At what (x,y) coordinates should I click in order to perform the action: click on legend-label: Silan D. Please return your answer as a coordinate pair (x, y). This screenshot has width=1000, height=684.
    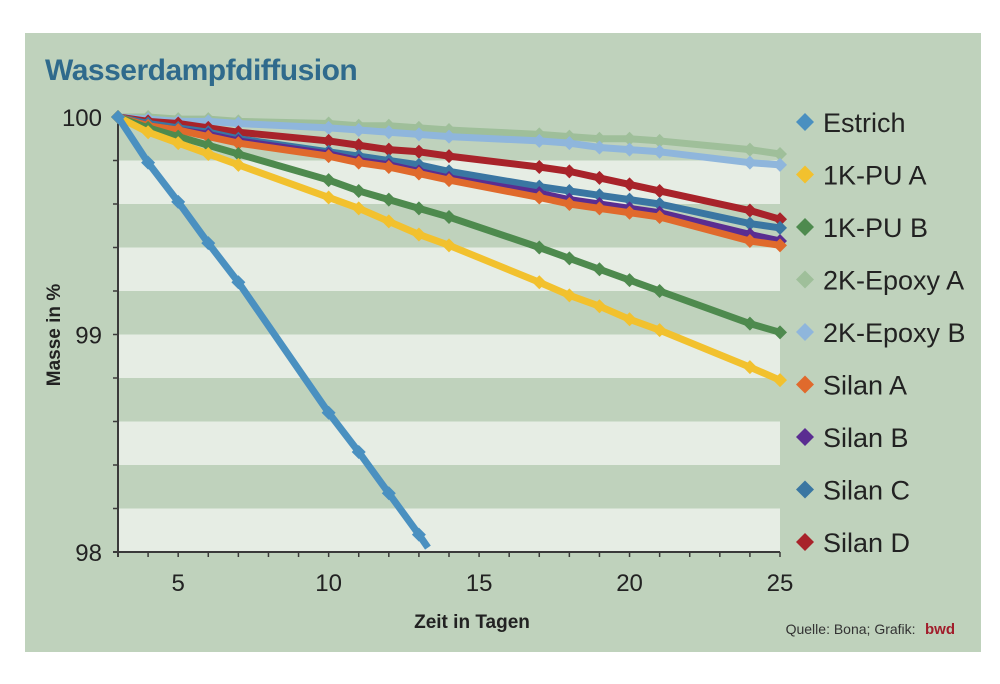
    Looking at the image, I should click on (866, 543).